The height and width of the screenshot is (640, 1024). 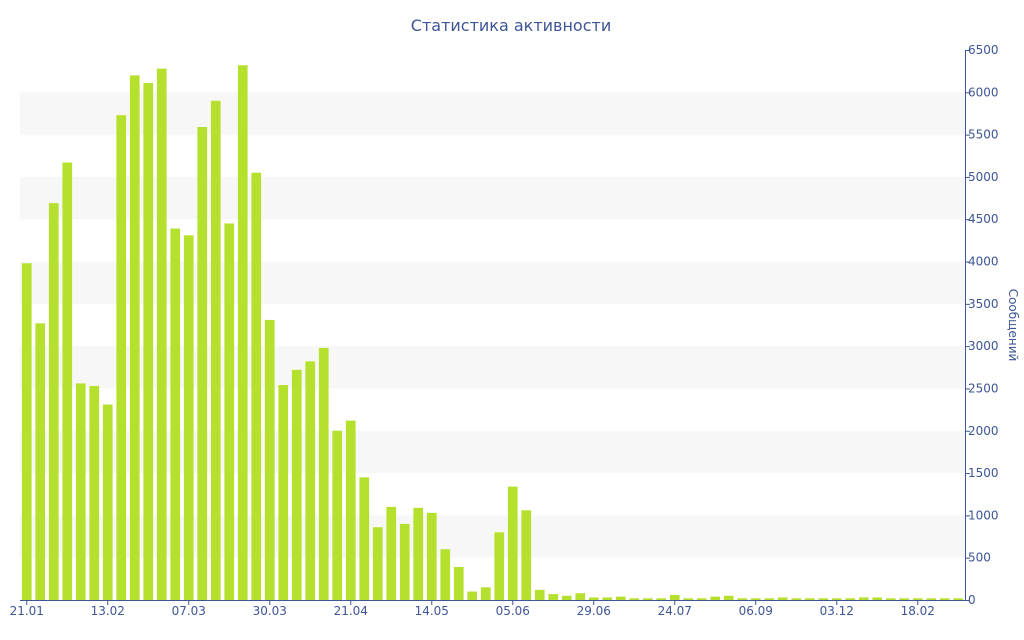 What do you see at coordinates (983, 304) in the screenshot?
I see `y-tick-label: 3500` at bounding box center [983, 304].